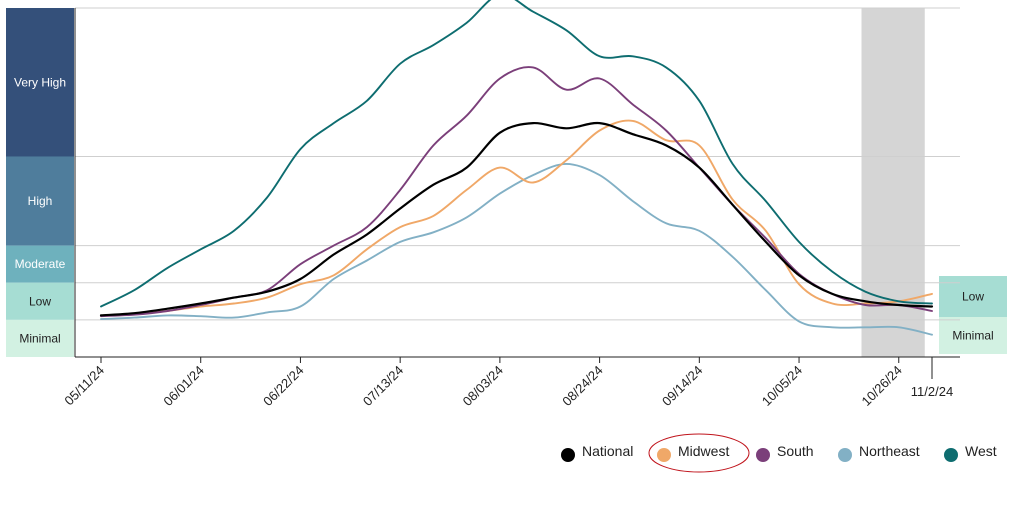 Image resolution: width=1015 pixels, height=517 pixels. Describe the element at coordinates (183, 386) in the screenshot. I see `x-tick-label: 06/01/24` at that location.